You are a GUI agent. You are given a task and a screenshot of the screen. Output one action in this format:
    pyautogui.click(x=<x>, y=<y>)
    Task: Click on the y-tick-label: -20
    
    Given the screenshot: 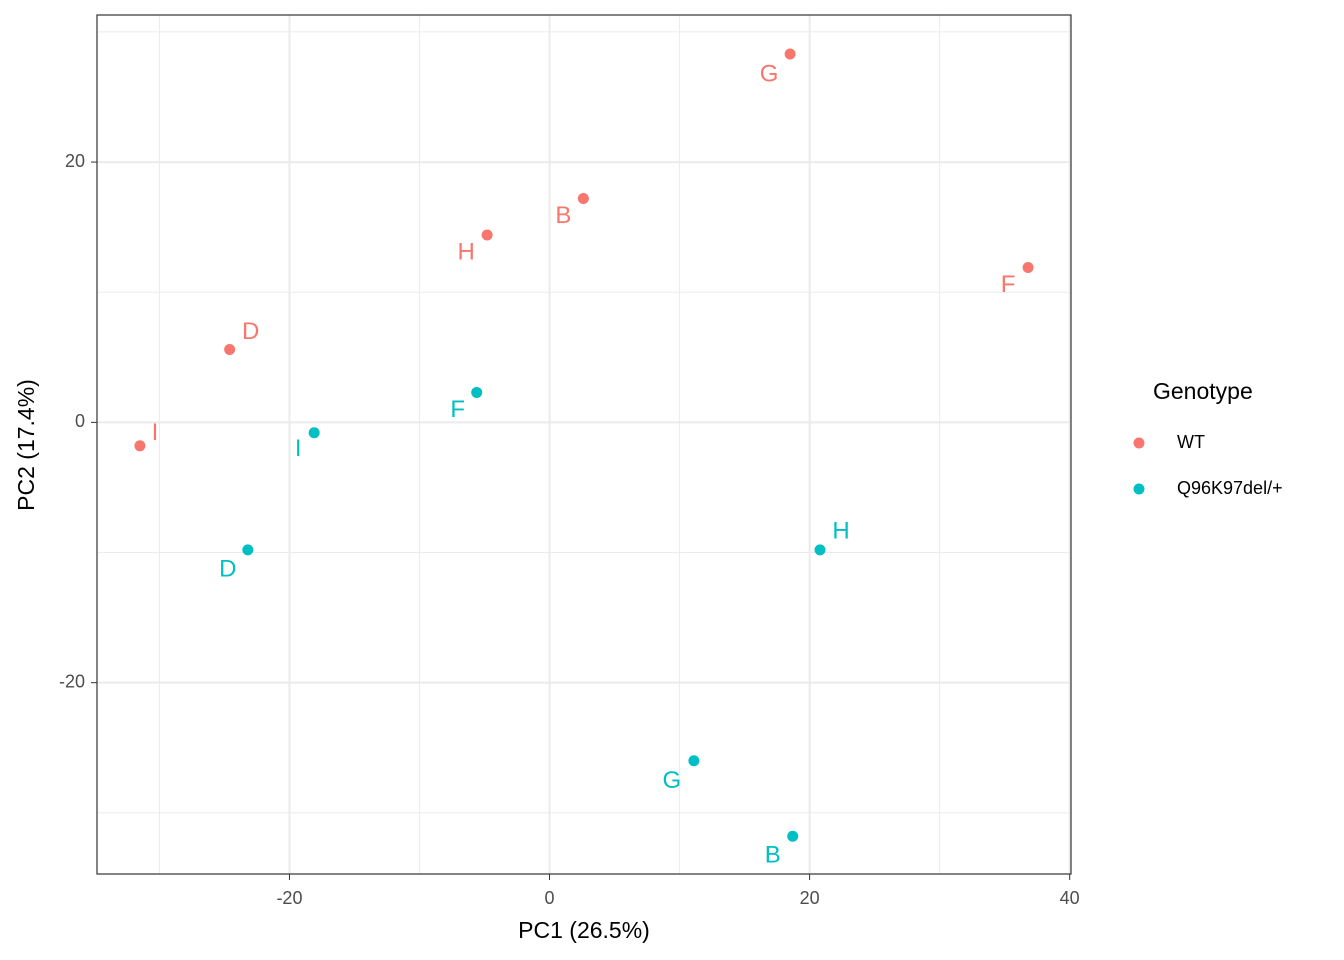 What is the action you would take?
    pyautogui.click(x=72, y=681)
    